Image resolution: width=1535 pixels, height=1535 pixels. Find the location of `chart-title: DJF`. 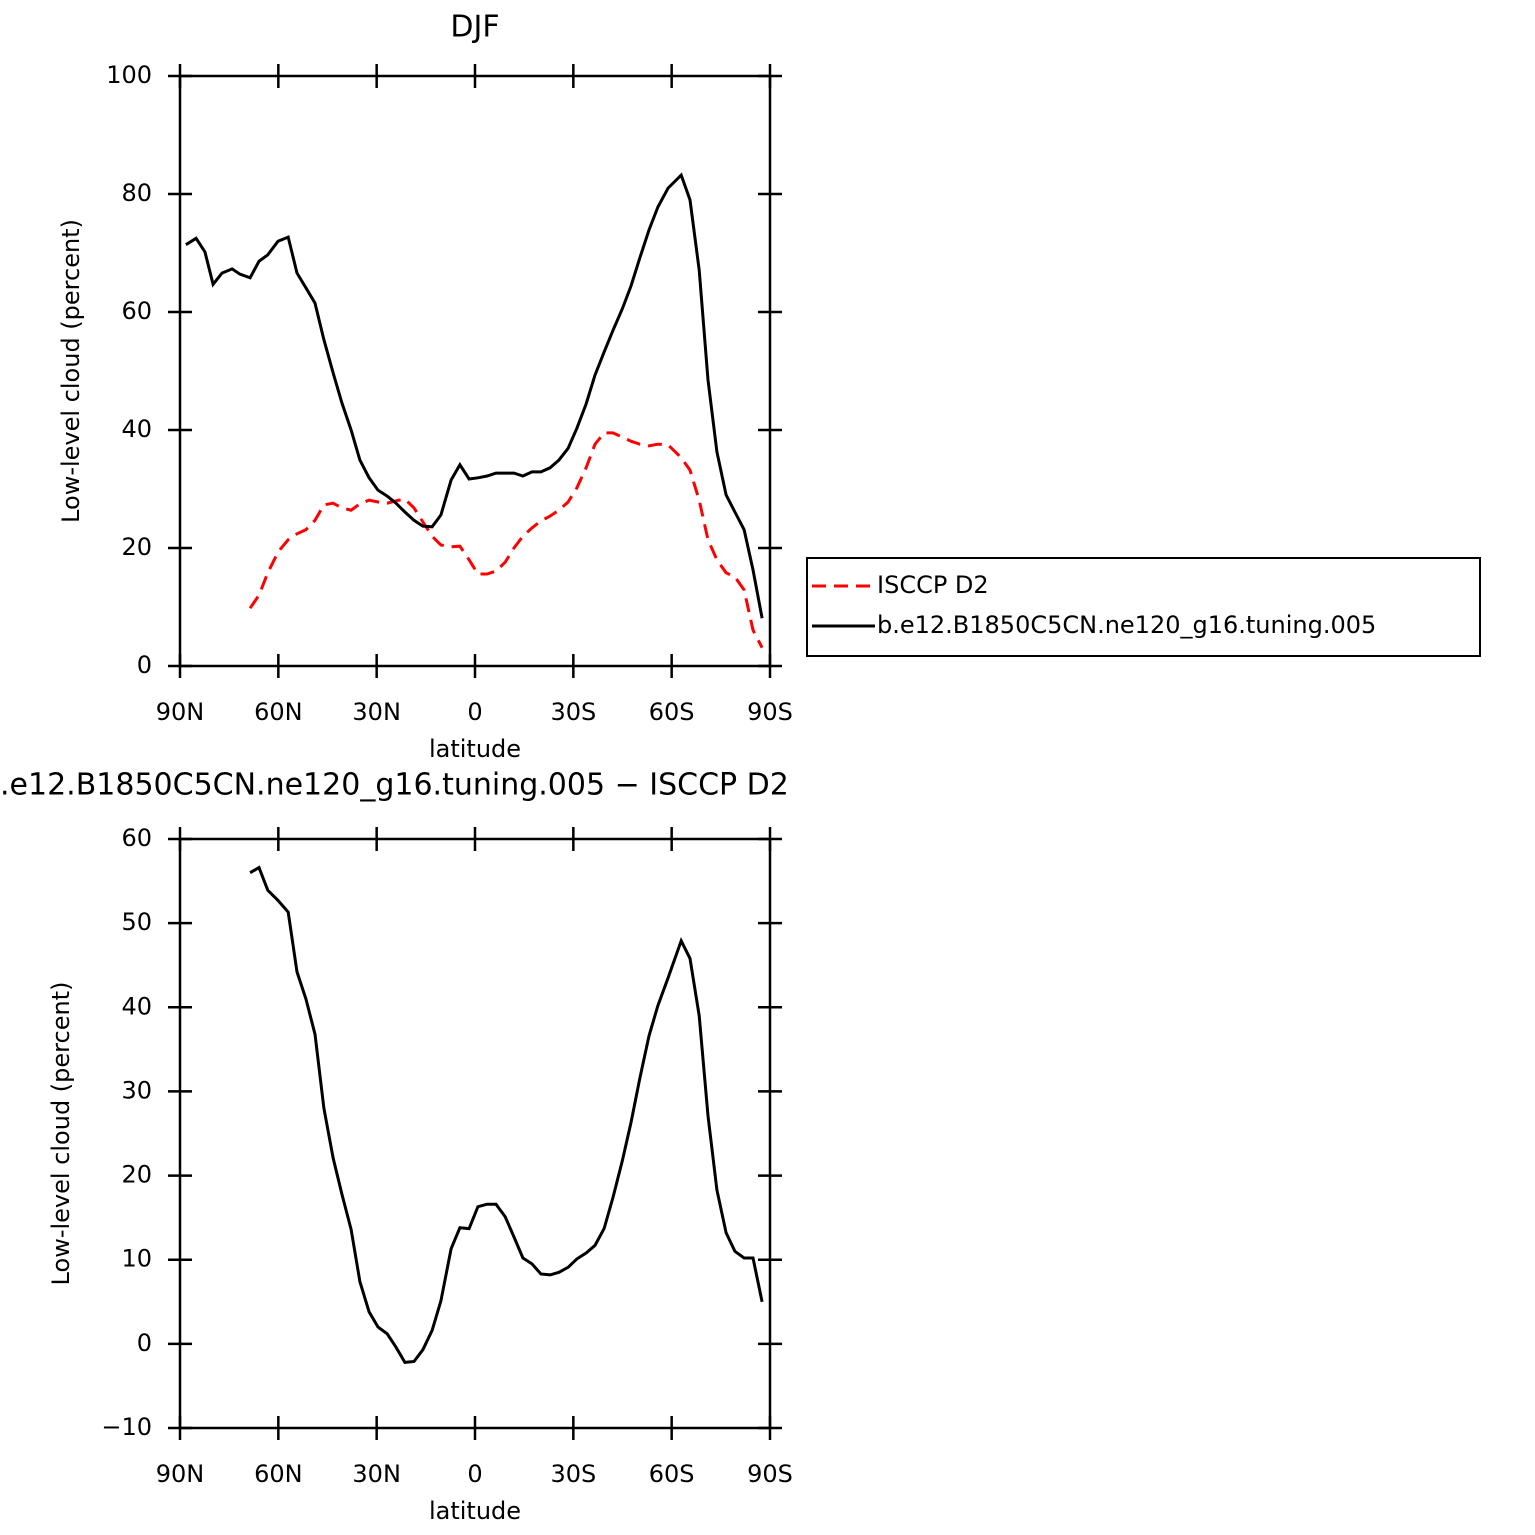

chart-title: DJF is located at coordinates (474, 27).